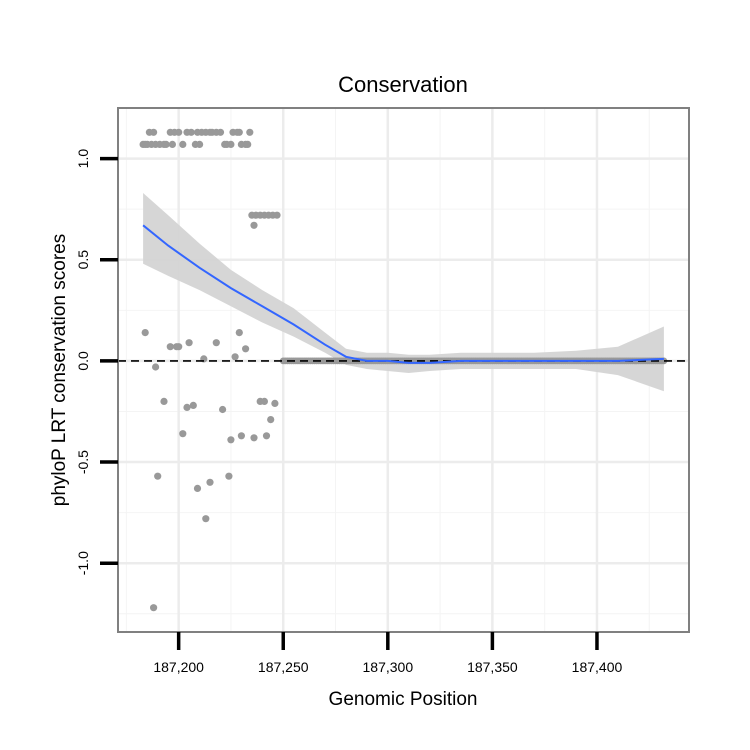  What do you see at coordinates (388, 667) in the screenshot?
I see `x-tick-label: 187,300` at bounding box center [388, 667].